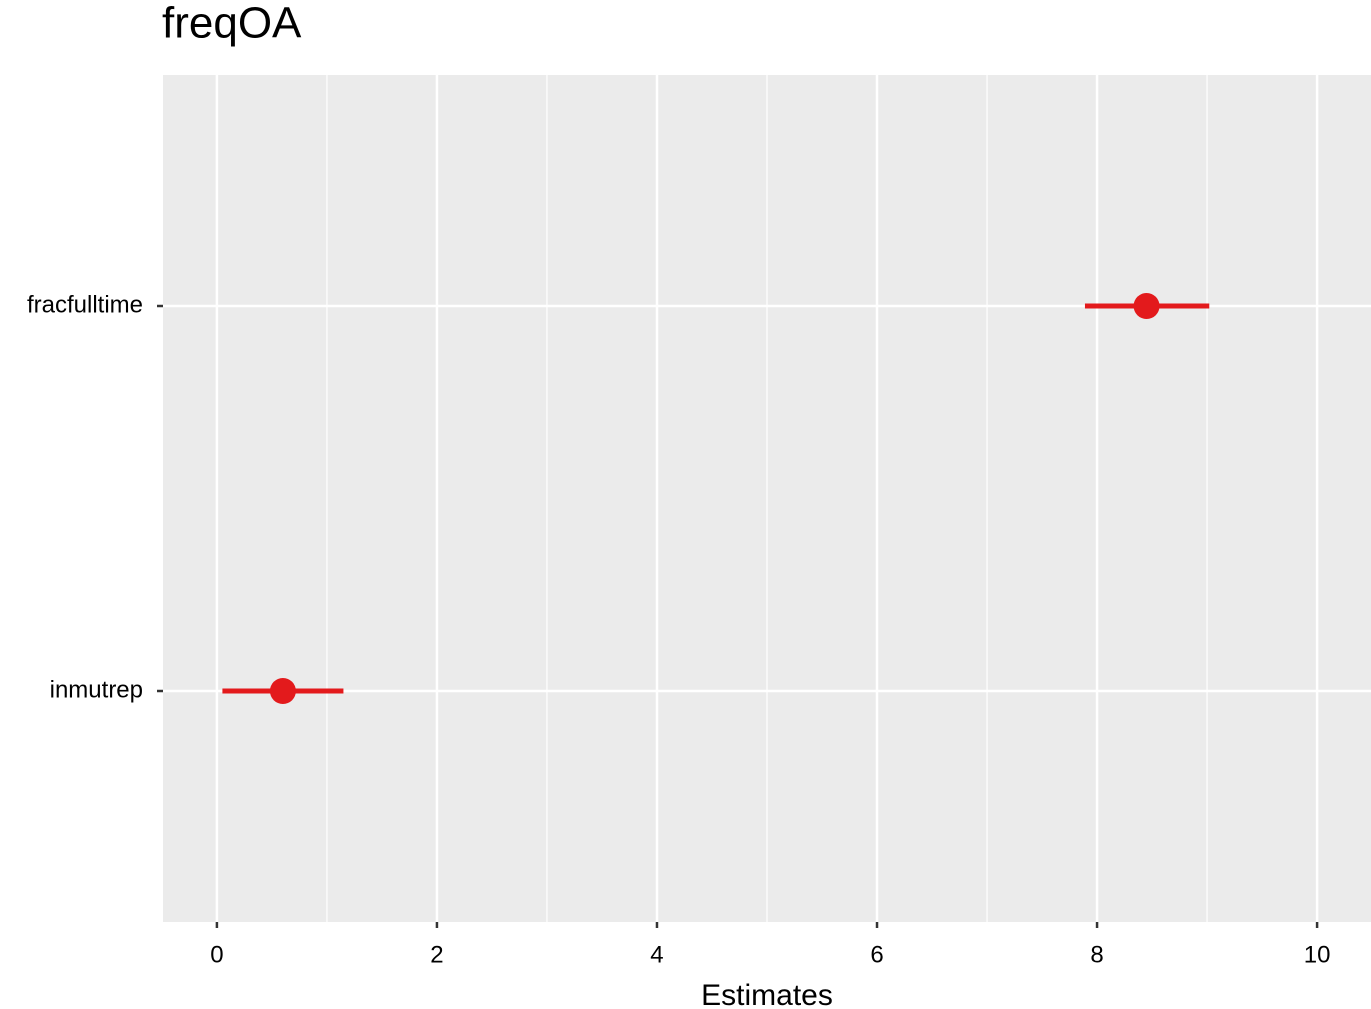 This screenshot has width=1371, height=1009. I want to click on x-tick-label: 10, so click(1317, 954).